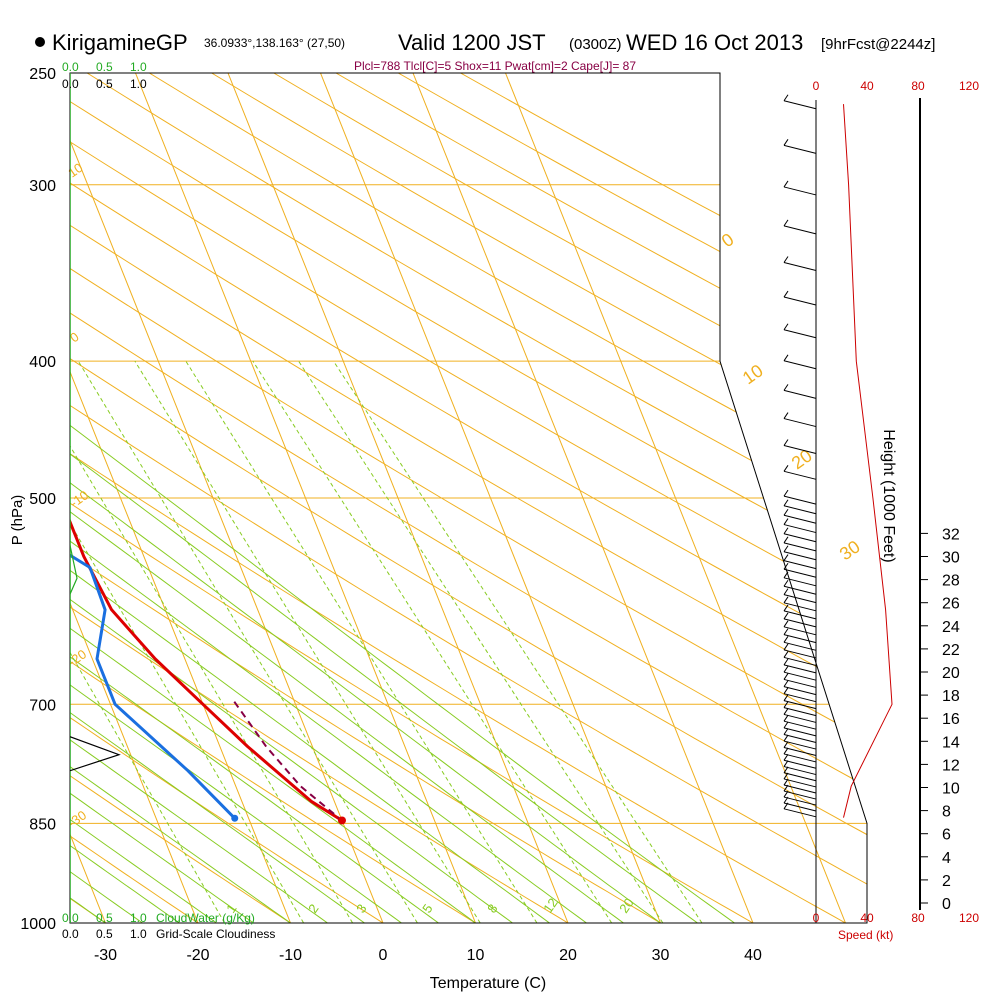 This screenshot has height=1000, width=1000. Describe the element at coordinates (969, 918) in the screenshot. I see `speed-tick-bottom-3: 120` at that location.